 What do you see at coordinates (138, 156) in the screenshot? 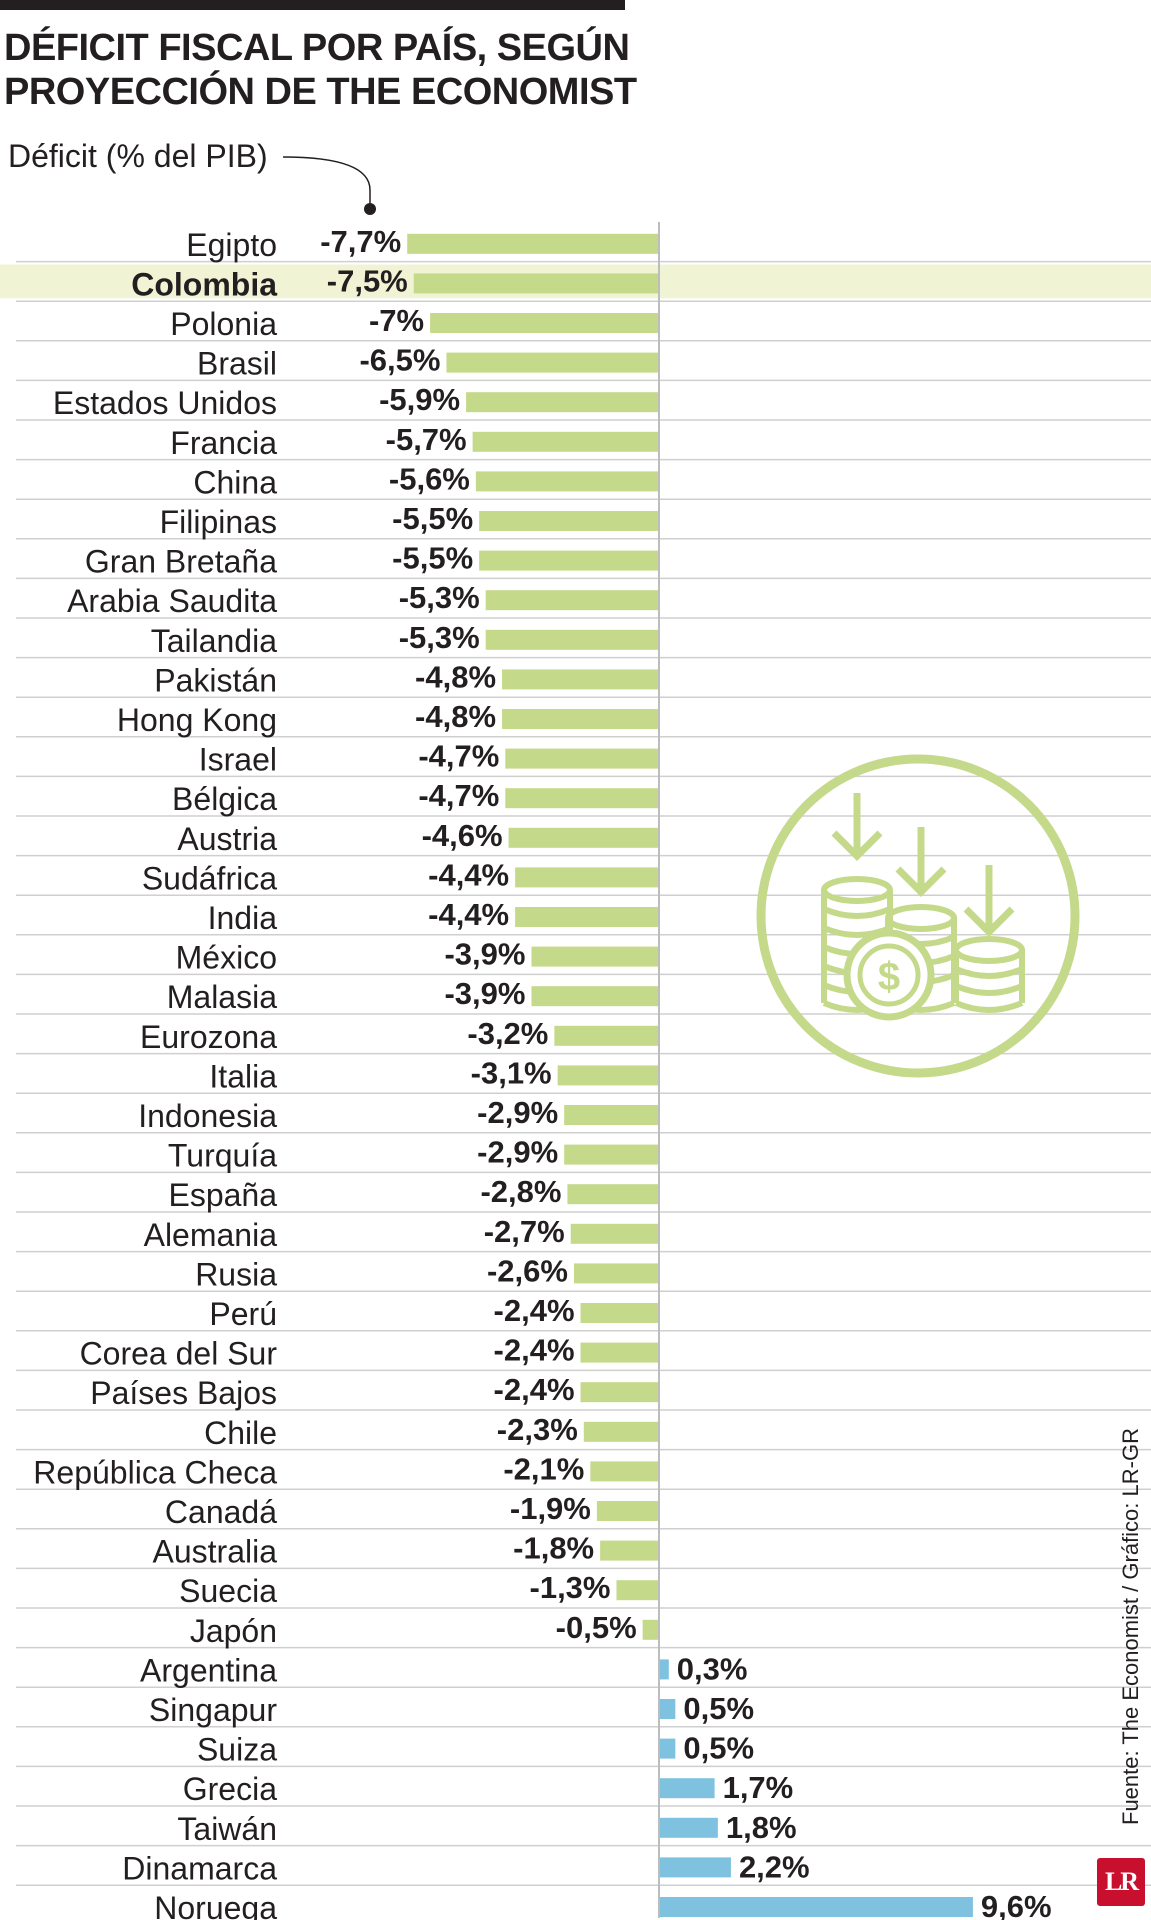
I see `axis-label: Déficit (% del PIB)` at bounding box center [138, 156].